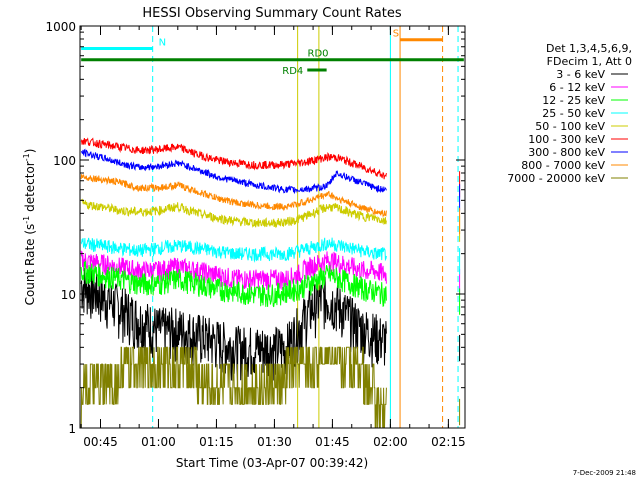 The image size is (640, 480). Describe the element at coordinates (29, 227) in the screenshot. I see `y-axis-label: Count Rate (s-1 detector-1)` at that location.